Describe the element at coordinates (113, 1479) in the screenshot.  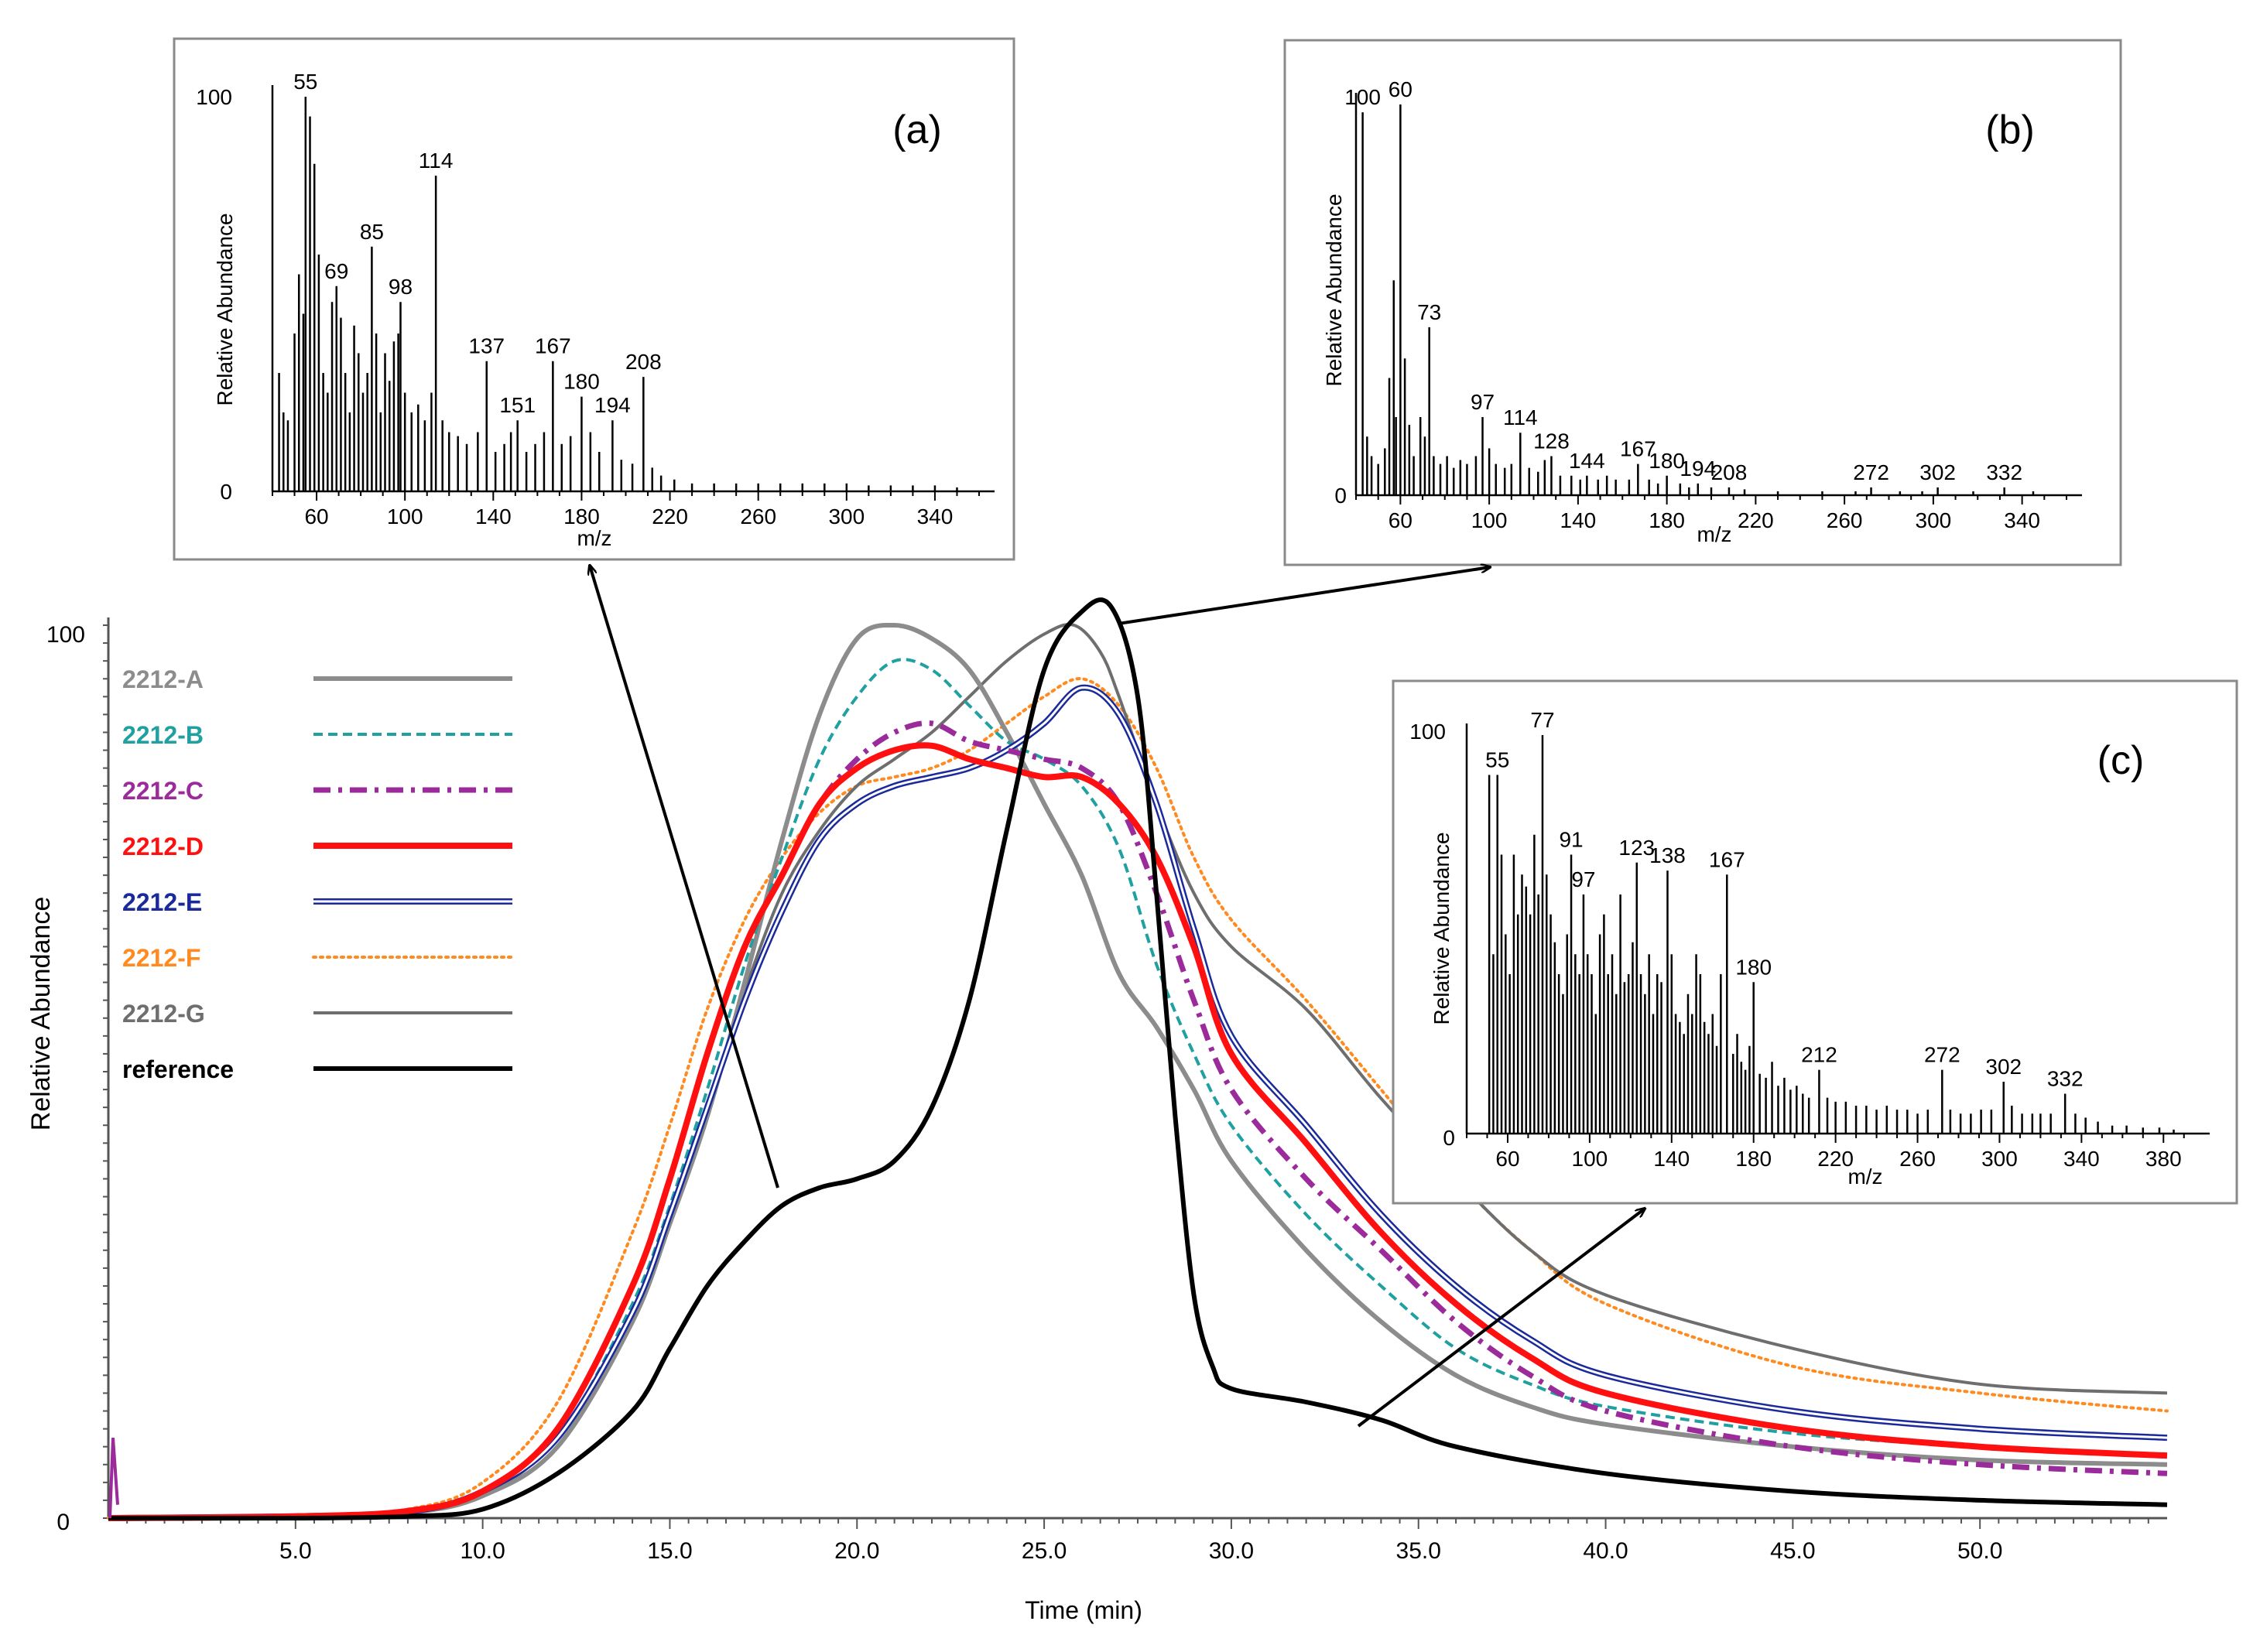
I see `series-line-2212-c-spike` at that location.